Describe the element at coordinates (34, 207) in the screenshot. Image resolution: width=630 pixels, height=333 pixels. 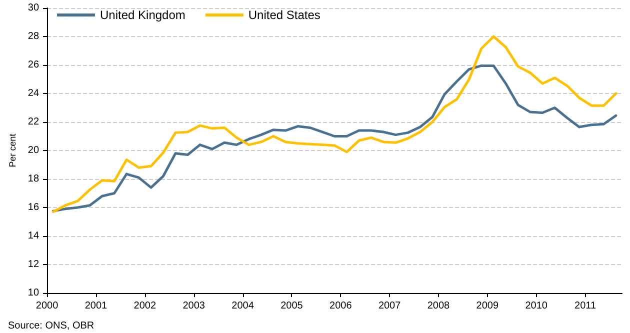
I see `y-tick-label: 16` at that location.